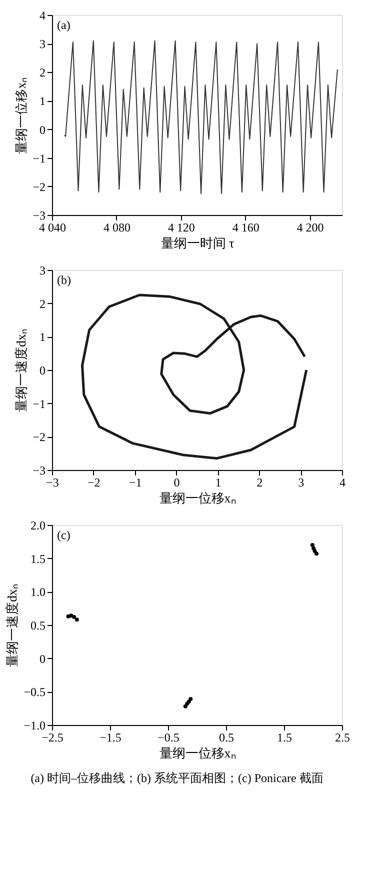 The height and width of the screenshot is (874, 380). What do you see at coordinates (111, 737) in the screenshot?
I see `x-tick-label: −1.5` at bounding box center [111, 737].